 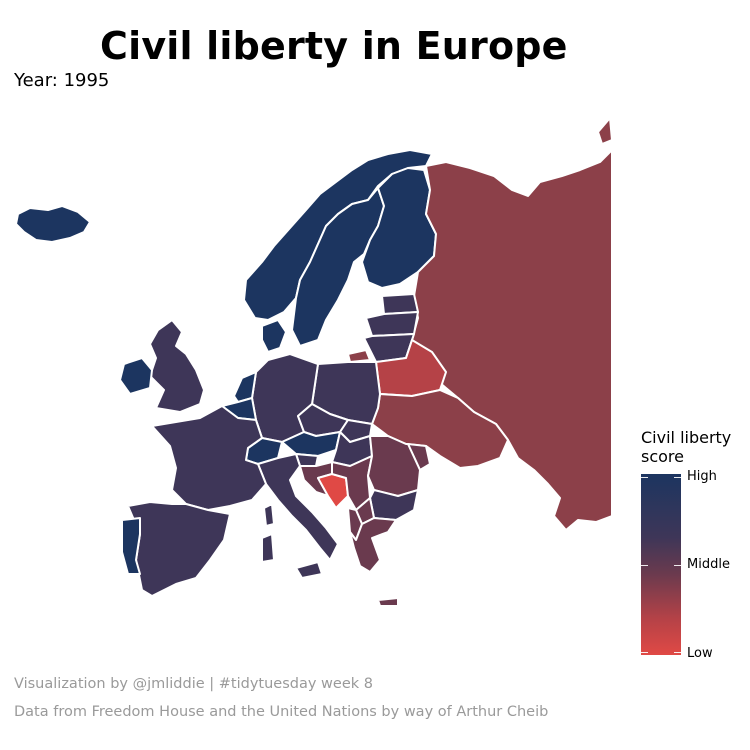 I want to click on region-russia, so click(x=512, y=340).